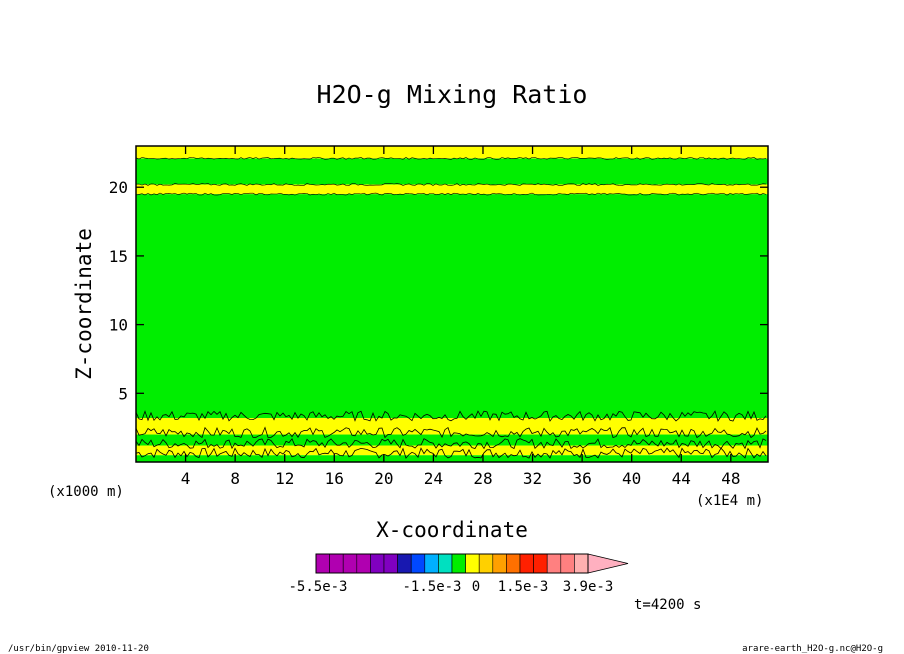  Describe the element at coordinates (812, 649) in the screenshot. I see `footer-right: arare-earth_H2O-g.nc@H2O-g` at that location.